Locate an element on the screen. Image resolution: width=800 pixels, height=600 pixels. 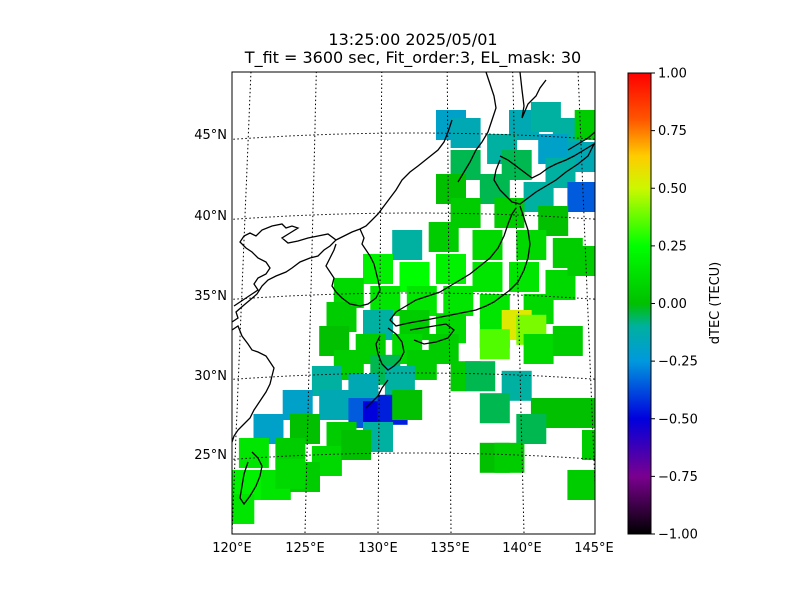
coast-ryukyu is located at coordinates (377, 394).